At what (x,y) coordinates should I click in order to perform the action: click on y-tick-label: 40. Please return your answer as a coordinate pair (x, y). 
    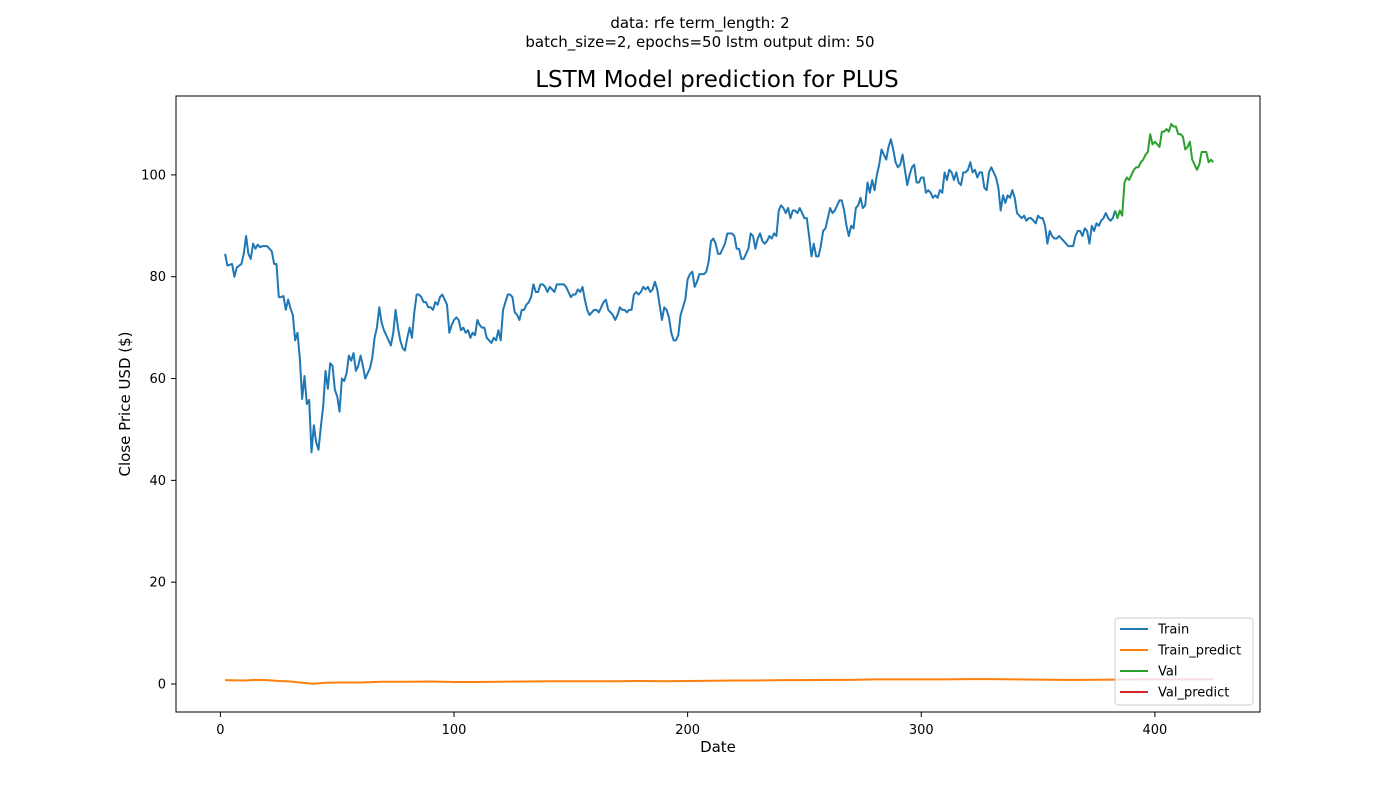
    Looking at the image, I should click on (157, 481).